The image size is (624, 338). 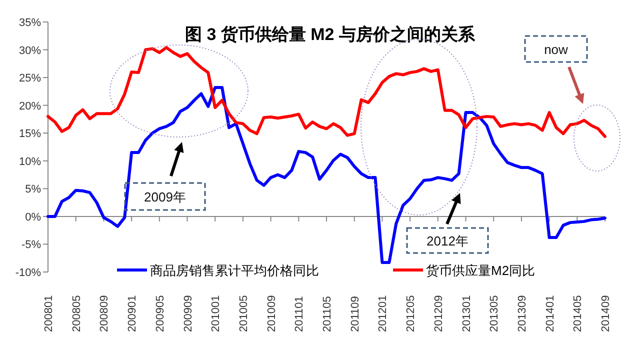 What do you see at coordinates (330, 34) in the screenshot?
I see `chart-title: 图 3 货币供给量 M2 与房价之间的关系` at bounding box center [330, 34].